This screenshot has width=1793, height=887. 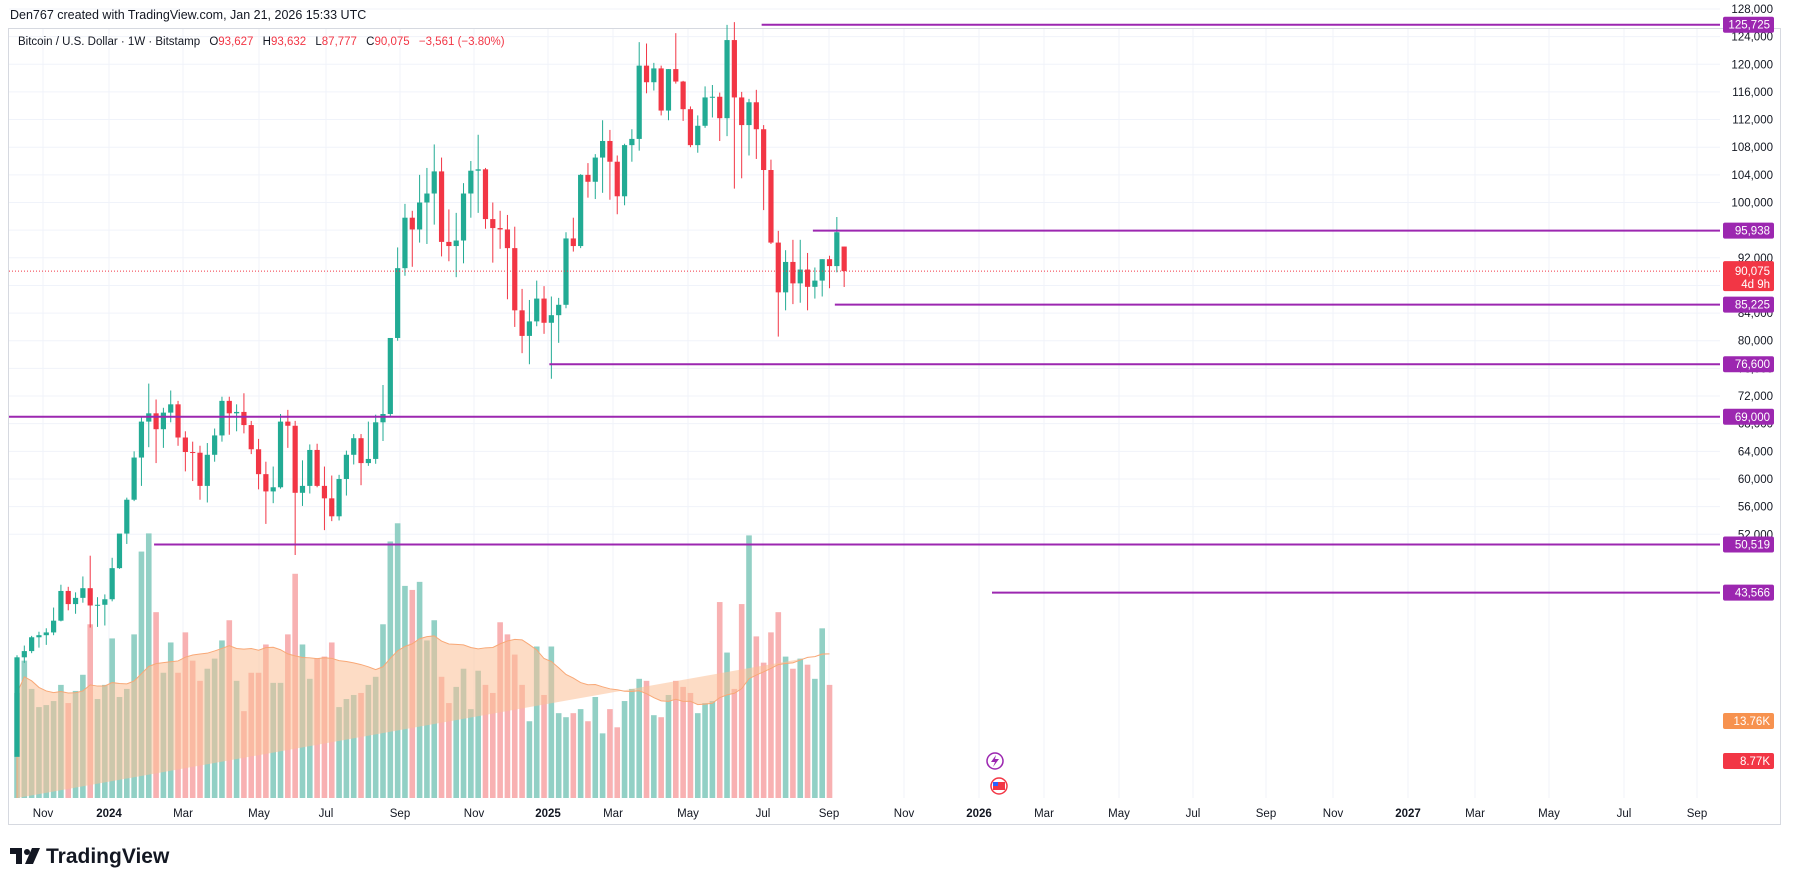 I want to click on last-price-badge, so click(x=1748, y=276).